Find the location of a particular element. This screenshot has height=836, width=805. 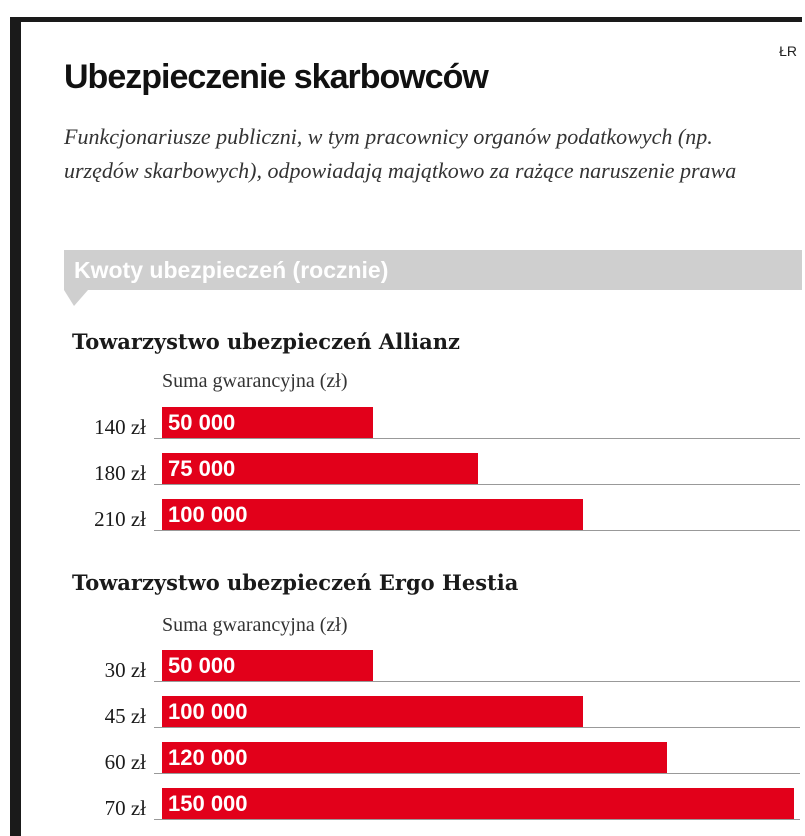

category-label: 210 zł is located at coordinates (120, 519).